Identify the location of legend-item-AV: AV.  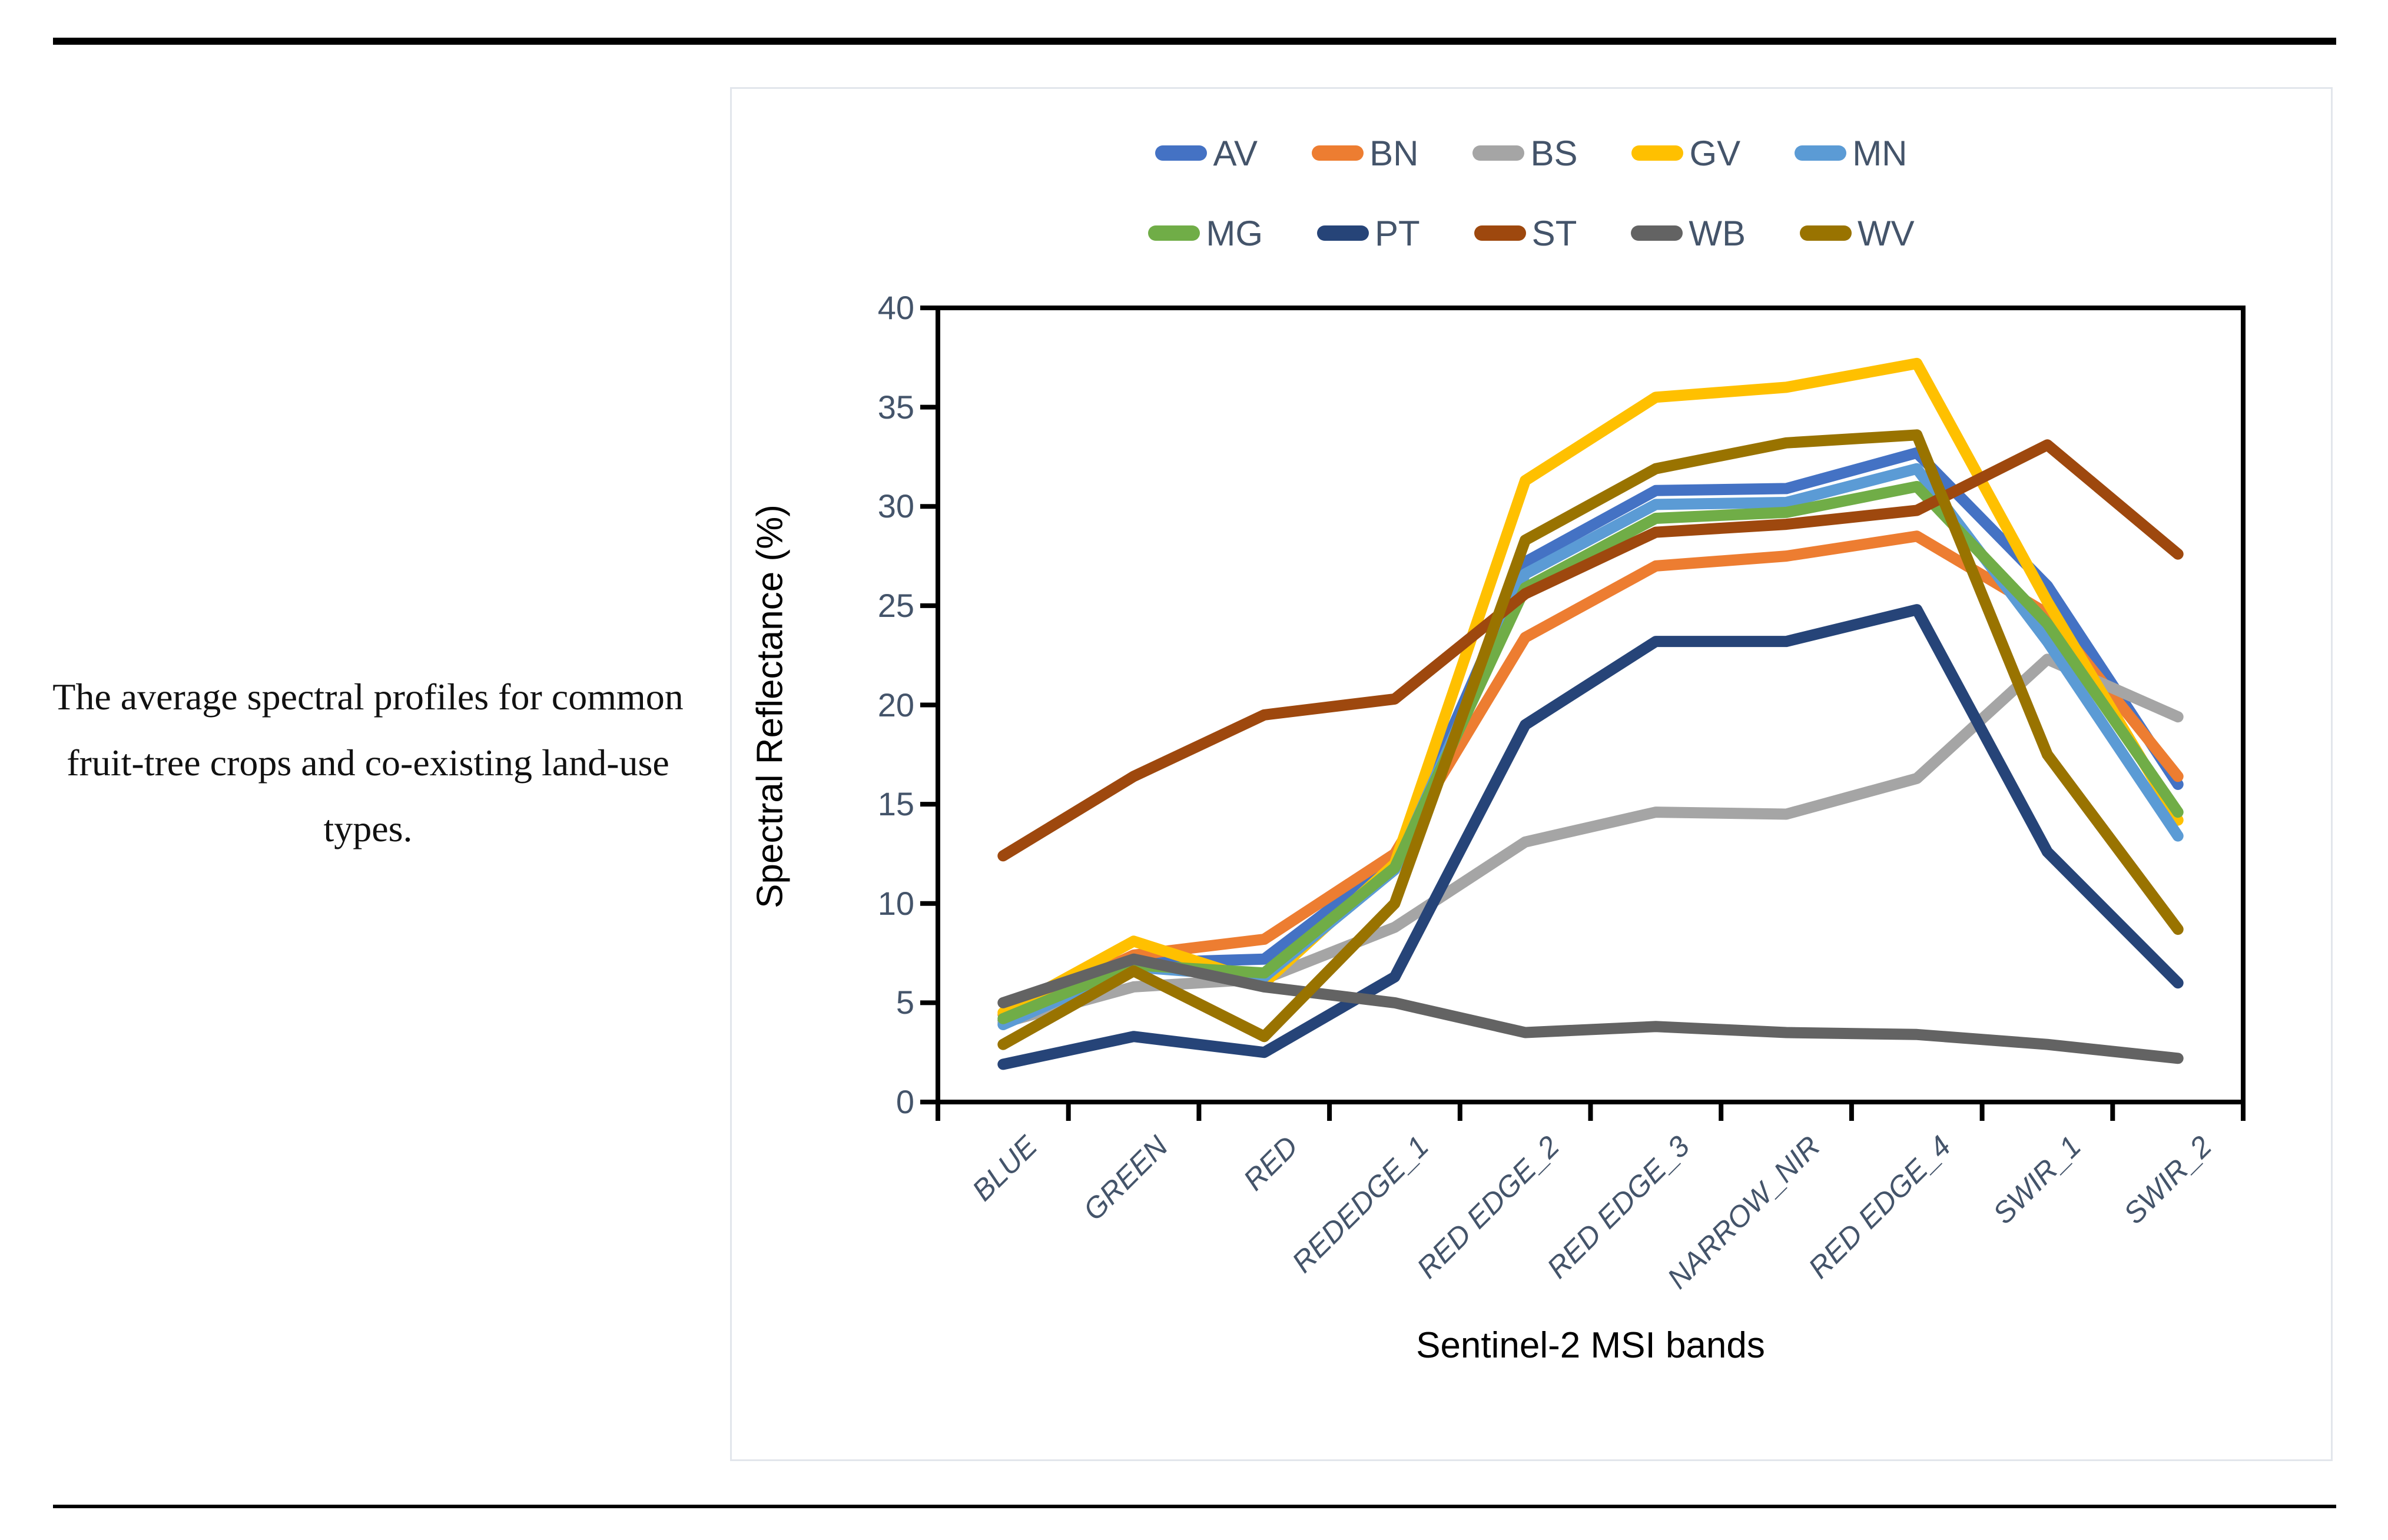
(1206, 153).